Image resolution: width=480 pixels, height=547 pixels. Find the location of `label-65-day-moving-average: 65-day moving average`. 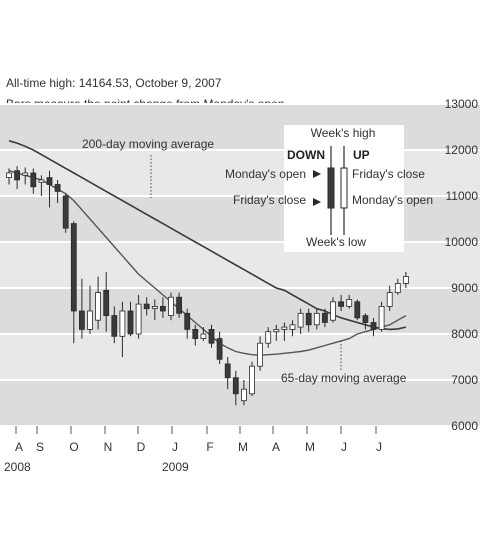

label-65-day-moving-average: 65-day moving average is located at coordinates (344, 378).